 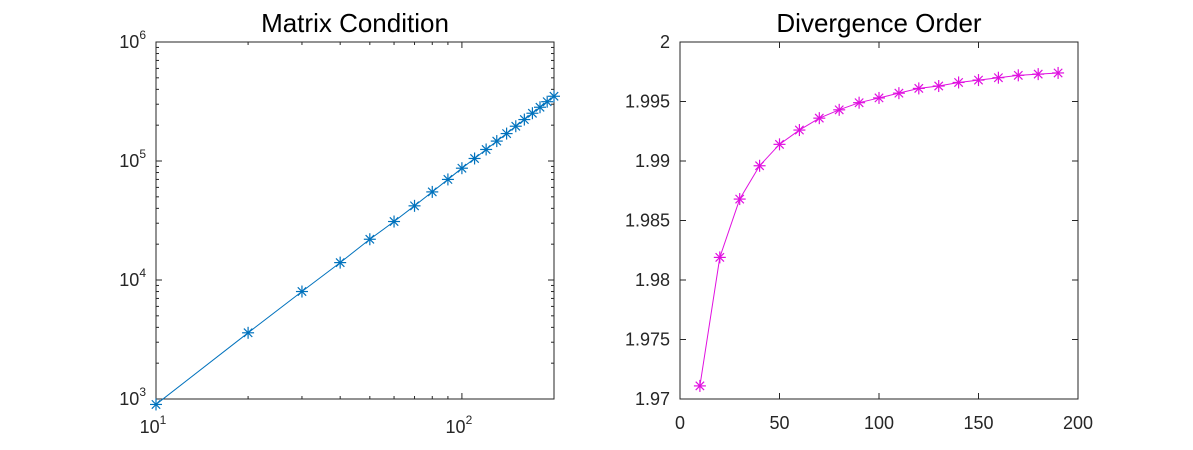 I want to click on y-tick-label: 10⁵, so click(x=132, y=159).